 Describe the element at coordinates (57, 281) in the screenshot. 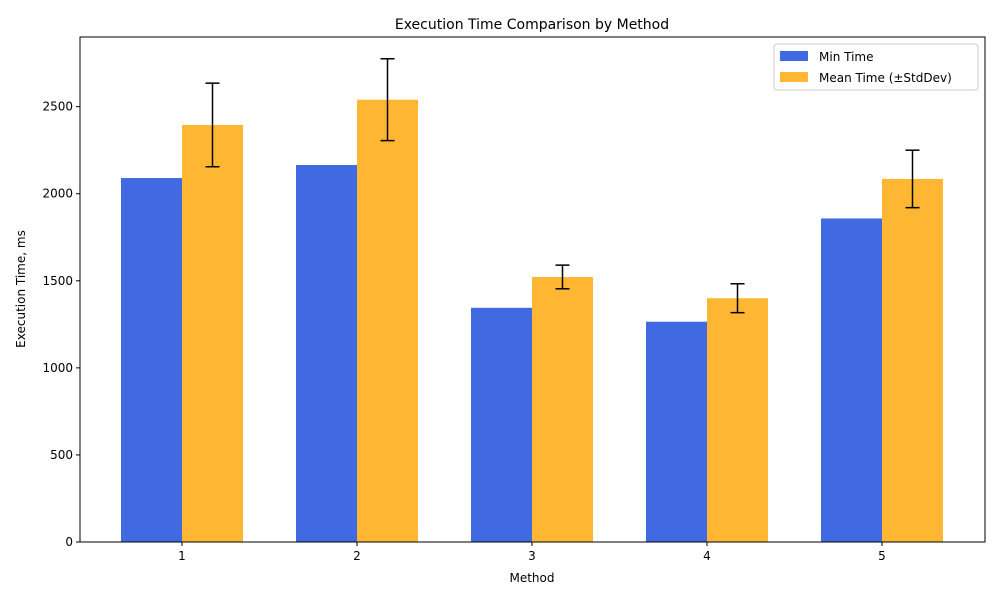

I see `y-tick-label: 1500` at that location.